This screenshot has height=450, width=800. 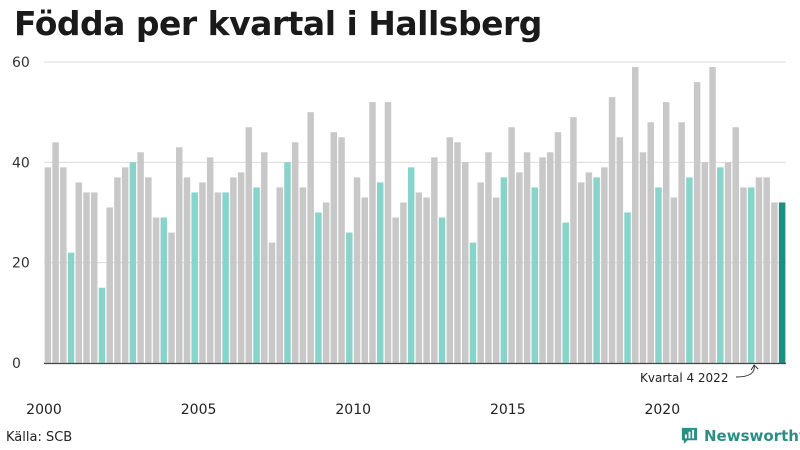 What do you see at coordinates (754, 367) in the screenshot?
I see `annotation-arrowhead` at bounding box center [754, 367].